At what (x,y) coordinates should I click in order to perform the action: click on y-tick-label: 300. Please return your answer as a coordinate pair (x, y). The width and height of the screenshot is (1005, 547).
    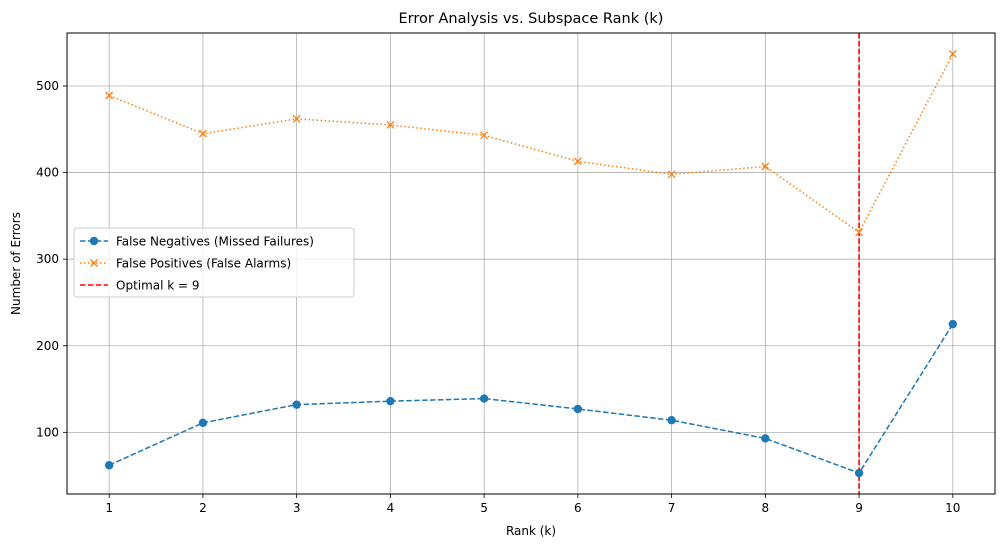
    Looking at the image, I should click on (47, 259).